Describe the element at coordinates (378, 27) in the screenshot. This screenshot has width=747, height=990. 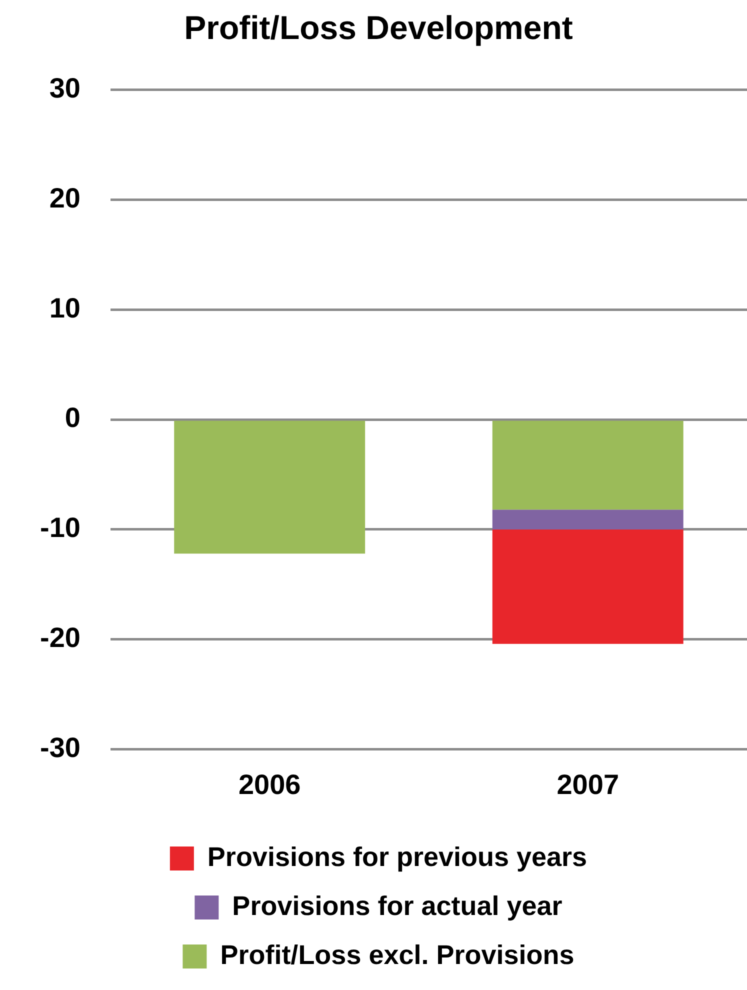
I see `chart-title: Profit/Loss Development` at that location.